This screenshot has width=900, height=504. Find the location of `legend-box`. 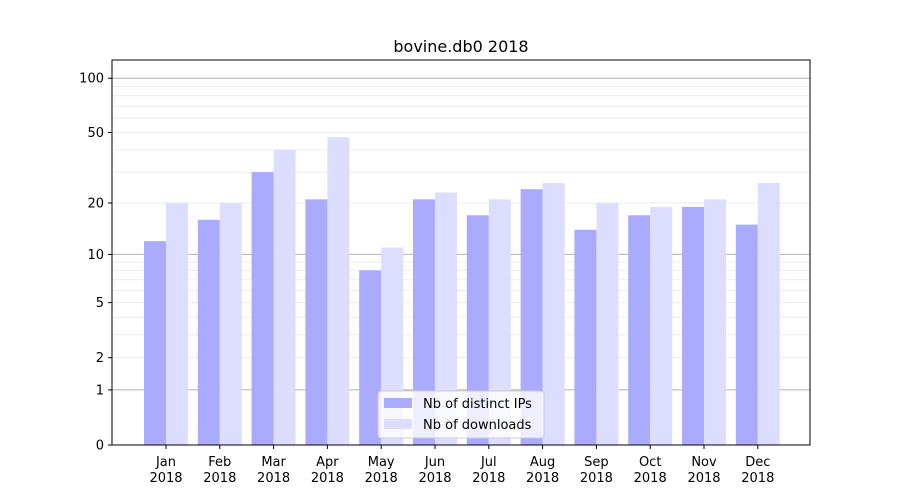

legend-box is located at coordinates (461, 414).